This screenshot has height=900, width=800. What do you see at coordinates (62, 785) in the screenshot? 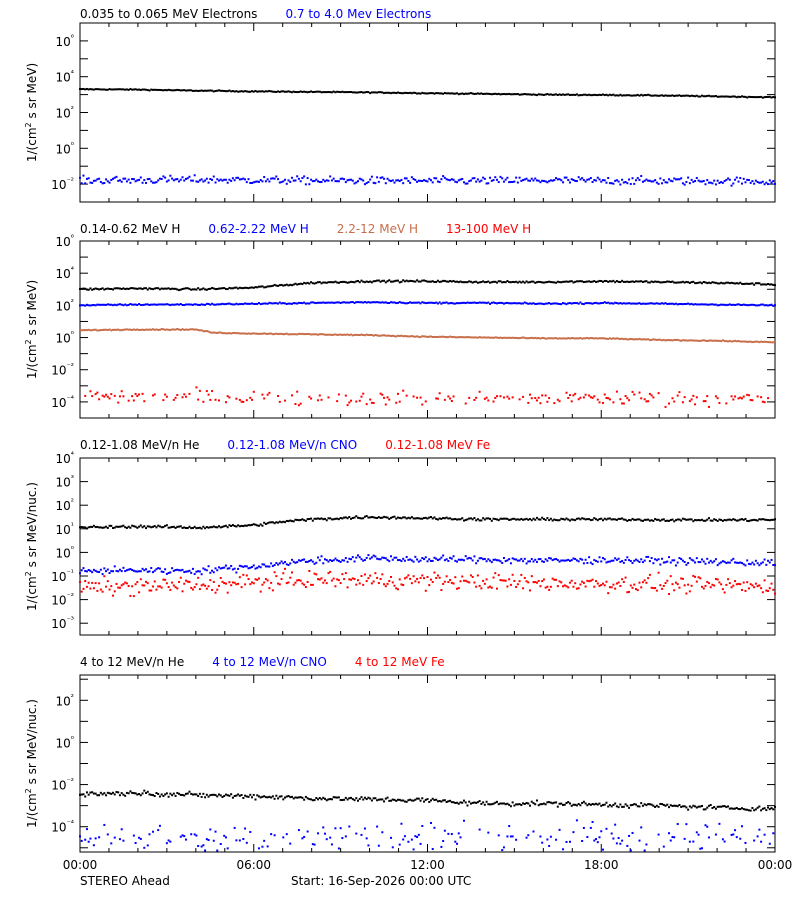
I see `y-tick-label: 10⁻²` at bounding box center [62, 785].